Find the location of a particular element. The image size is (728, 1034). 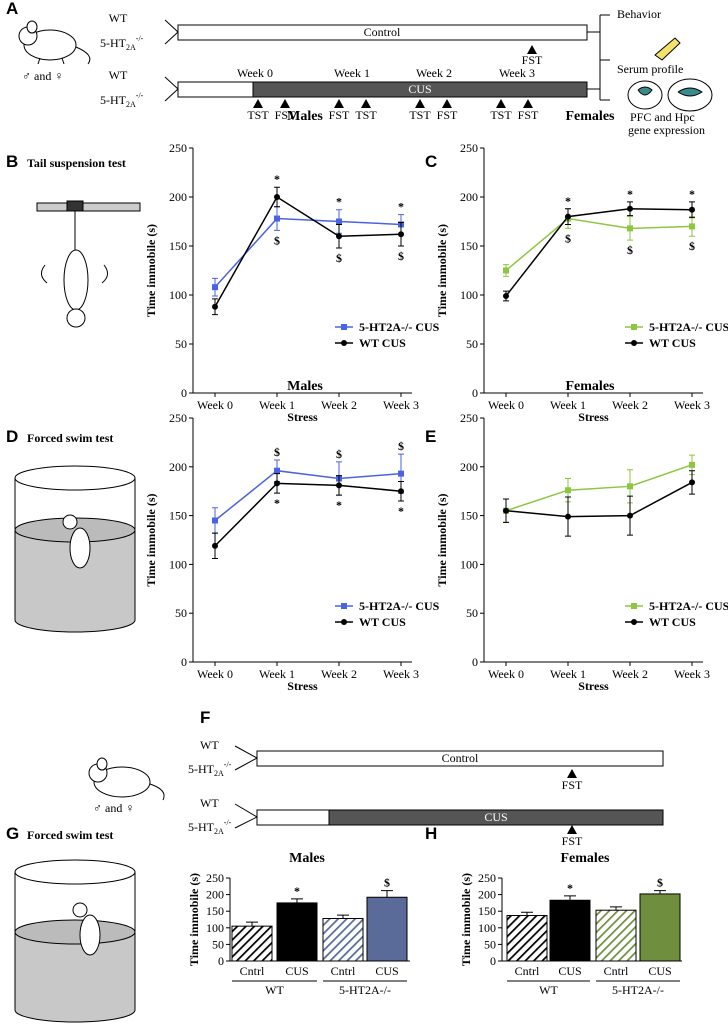

output: PFC and Hpc is located at coordinates (662, 117).